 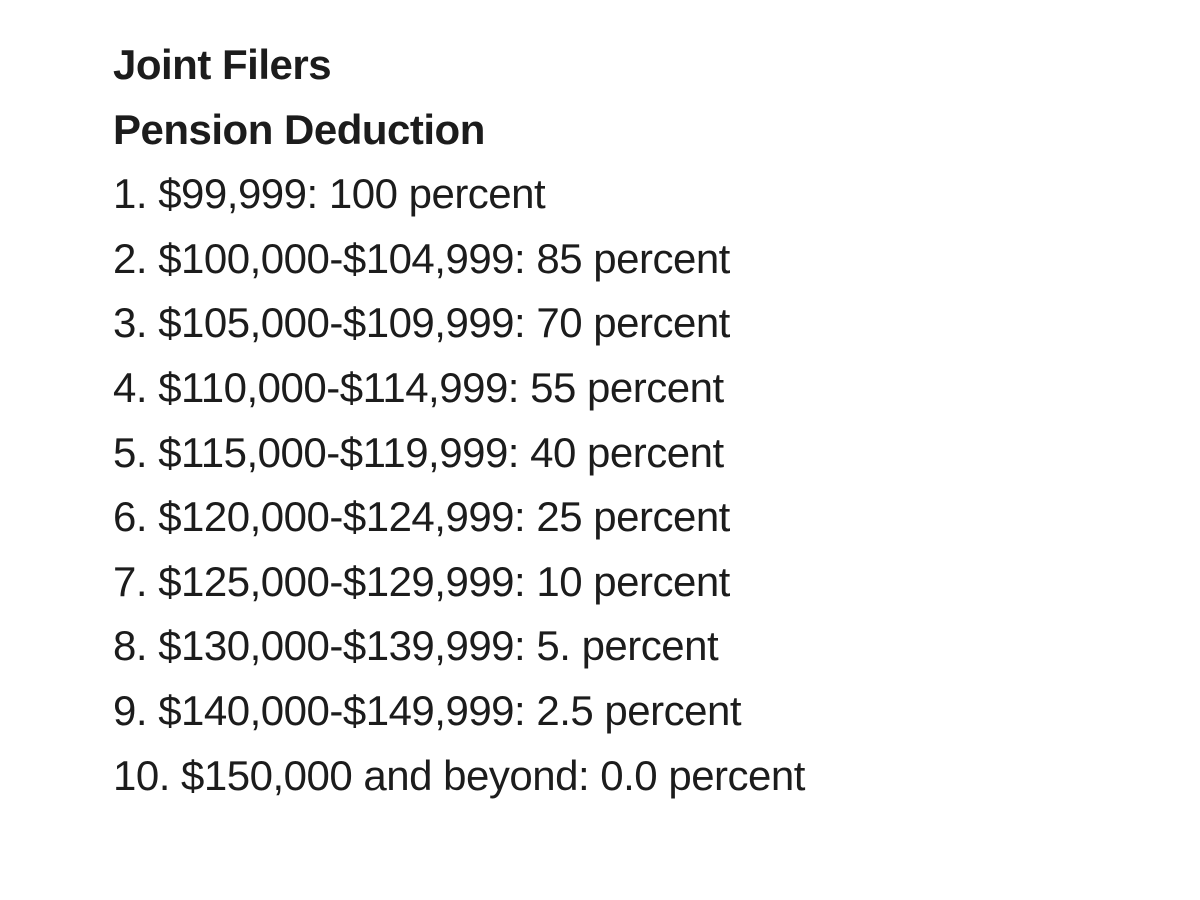 I want to click on list-item-8: 8. $130,000-$139,999: 5. percent, so click(x=416, y=646).